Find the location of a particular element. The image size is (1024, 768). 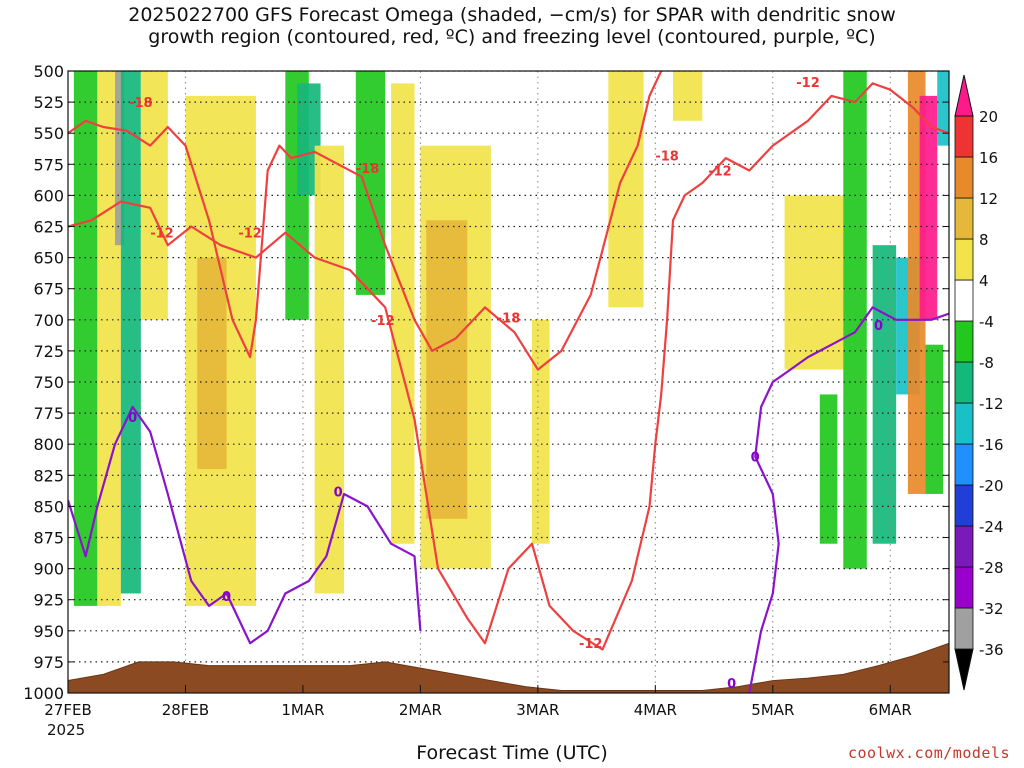

y-tick-label: 775 is located at coordinates (48, 413).